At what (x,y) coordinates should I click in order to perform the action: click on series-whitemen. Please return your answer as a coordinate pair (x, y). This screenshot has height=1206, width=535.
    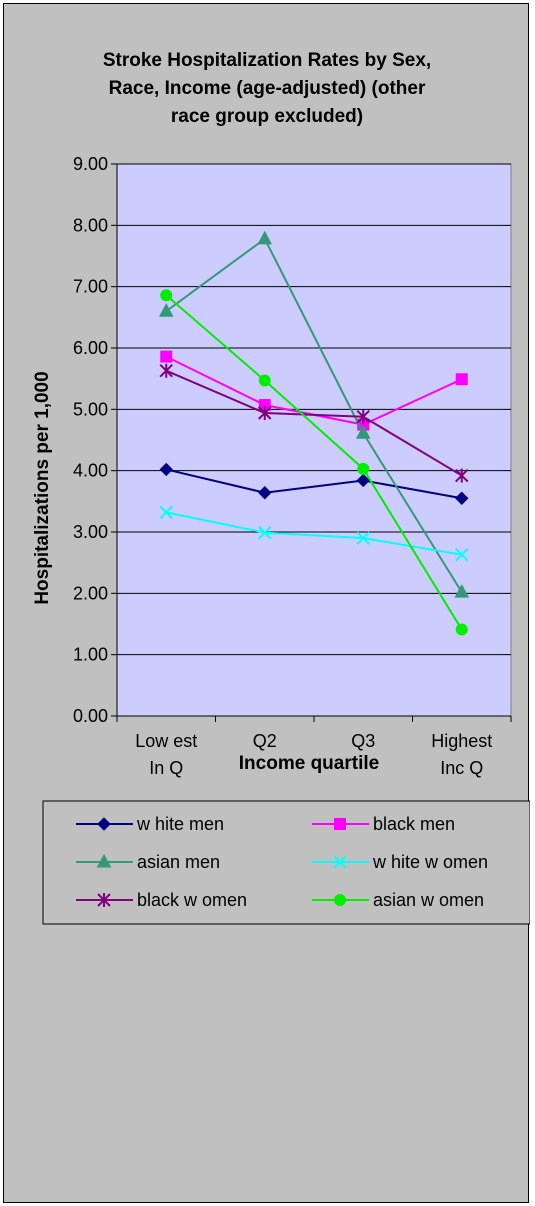
    Looking at the image, I should click on (314, 483).